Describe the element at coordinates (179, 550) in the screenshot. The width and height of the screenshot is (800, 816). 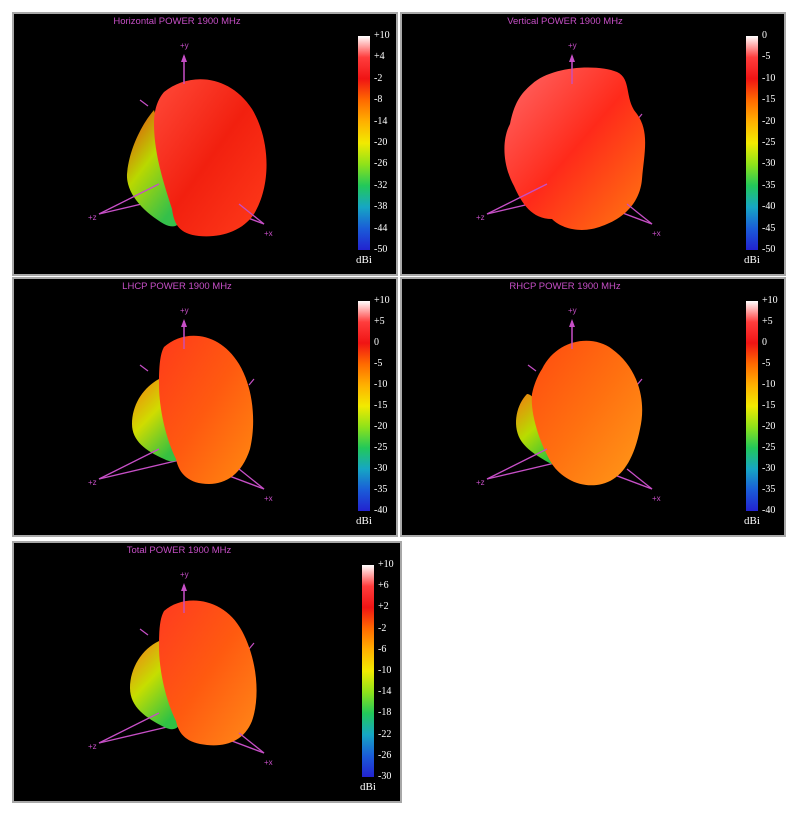
I see `panel-title: Total POWER 1900 MHz` at that location.